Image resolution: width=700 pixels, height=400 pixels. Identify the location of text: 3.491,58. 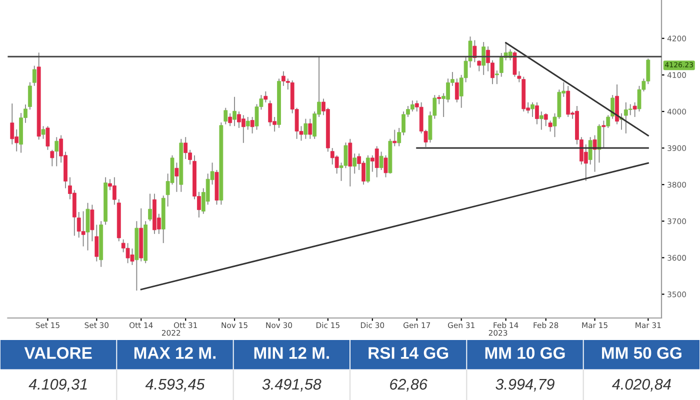
(292, 385).